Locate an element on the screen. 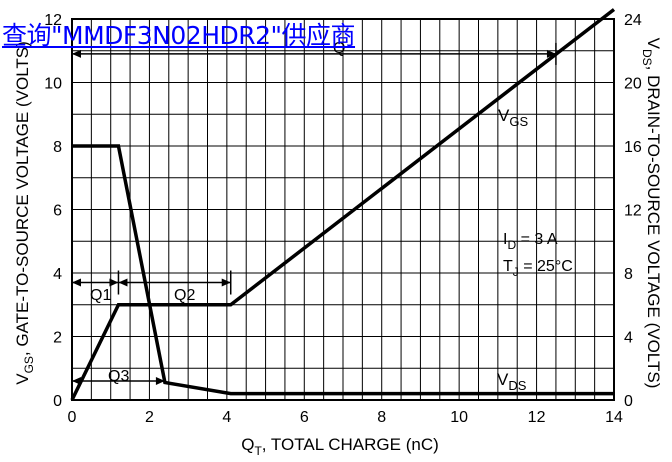  vgs-series-label: VGS is located at coordinates (513, 117).